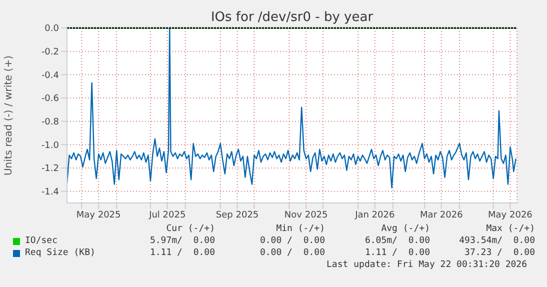  What do you see at coordinates (510, 229) in the screenshot?
I see `text: Max (-/+)` at bounding box center [510, 229].